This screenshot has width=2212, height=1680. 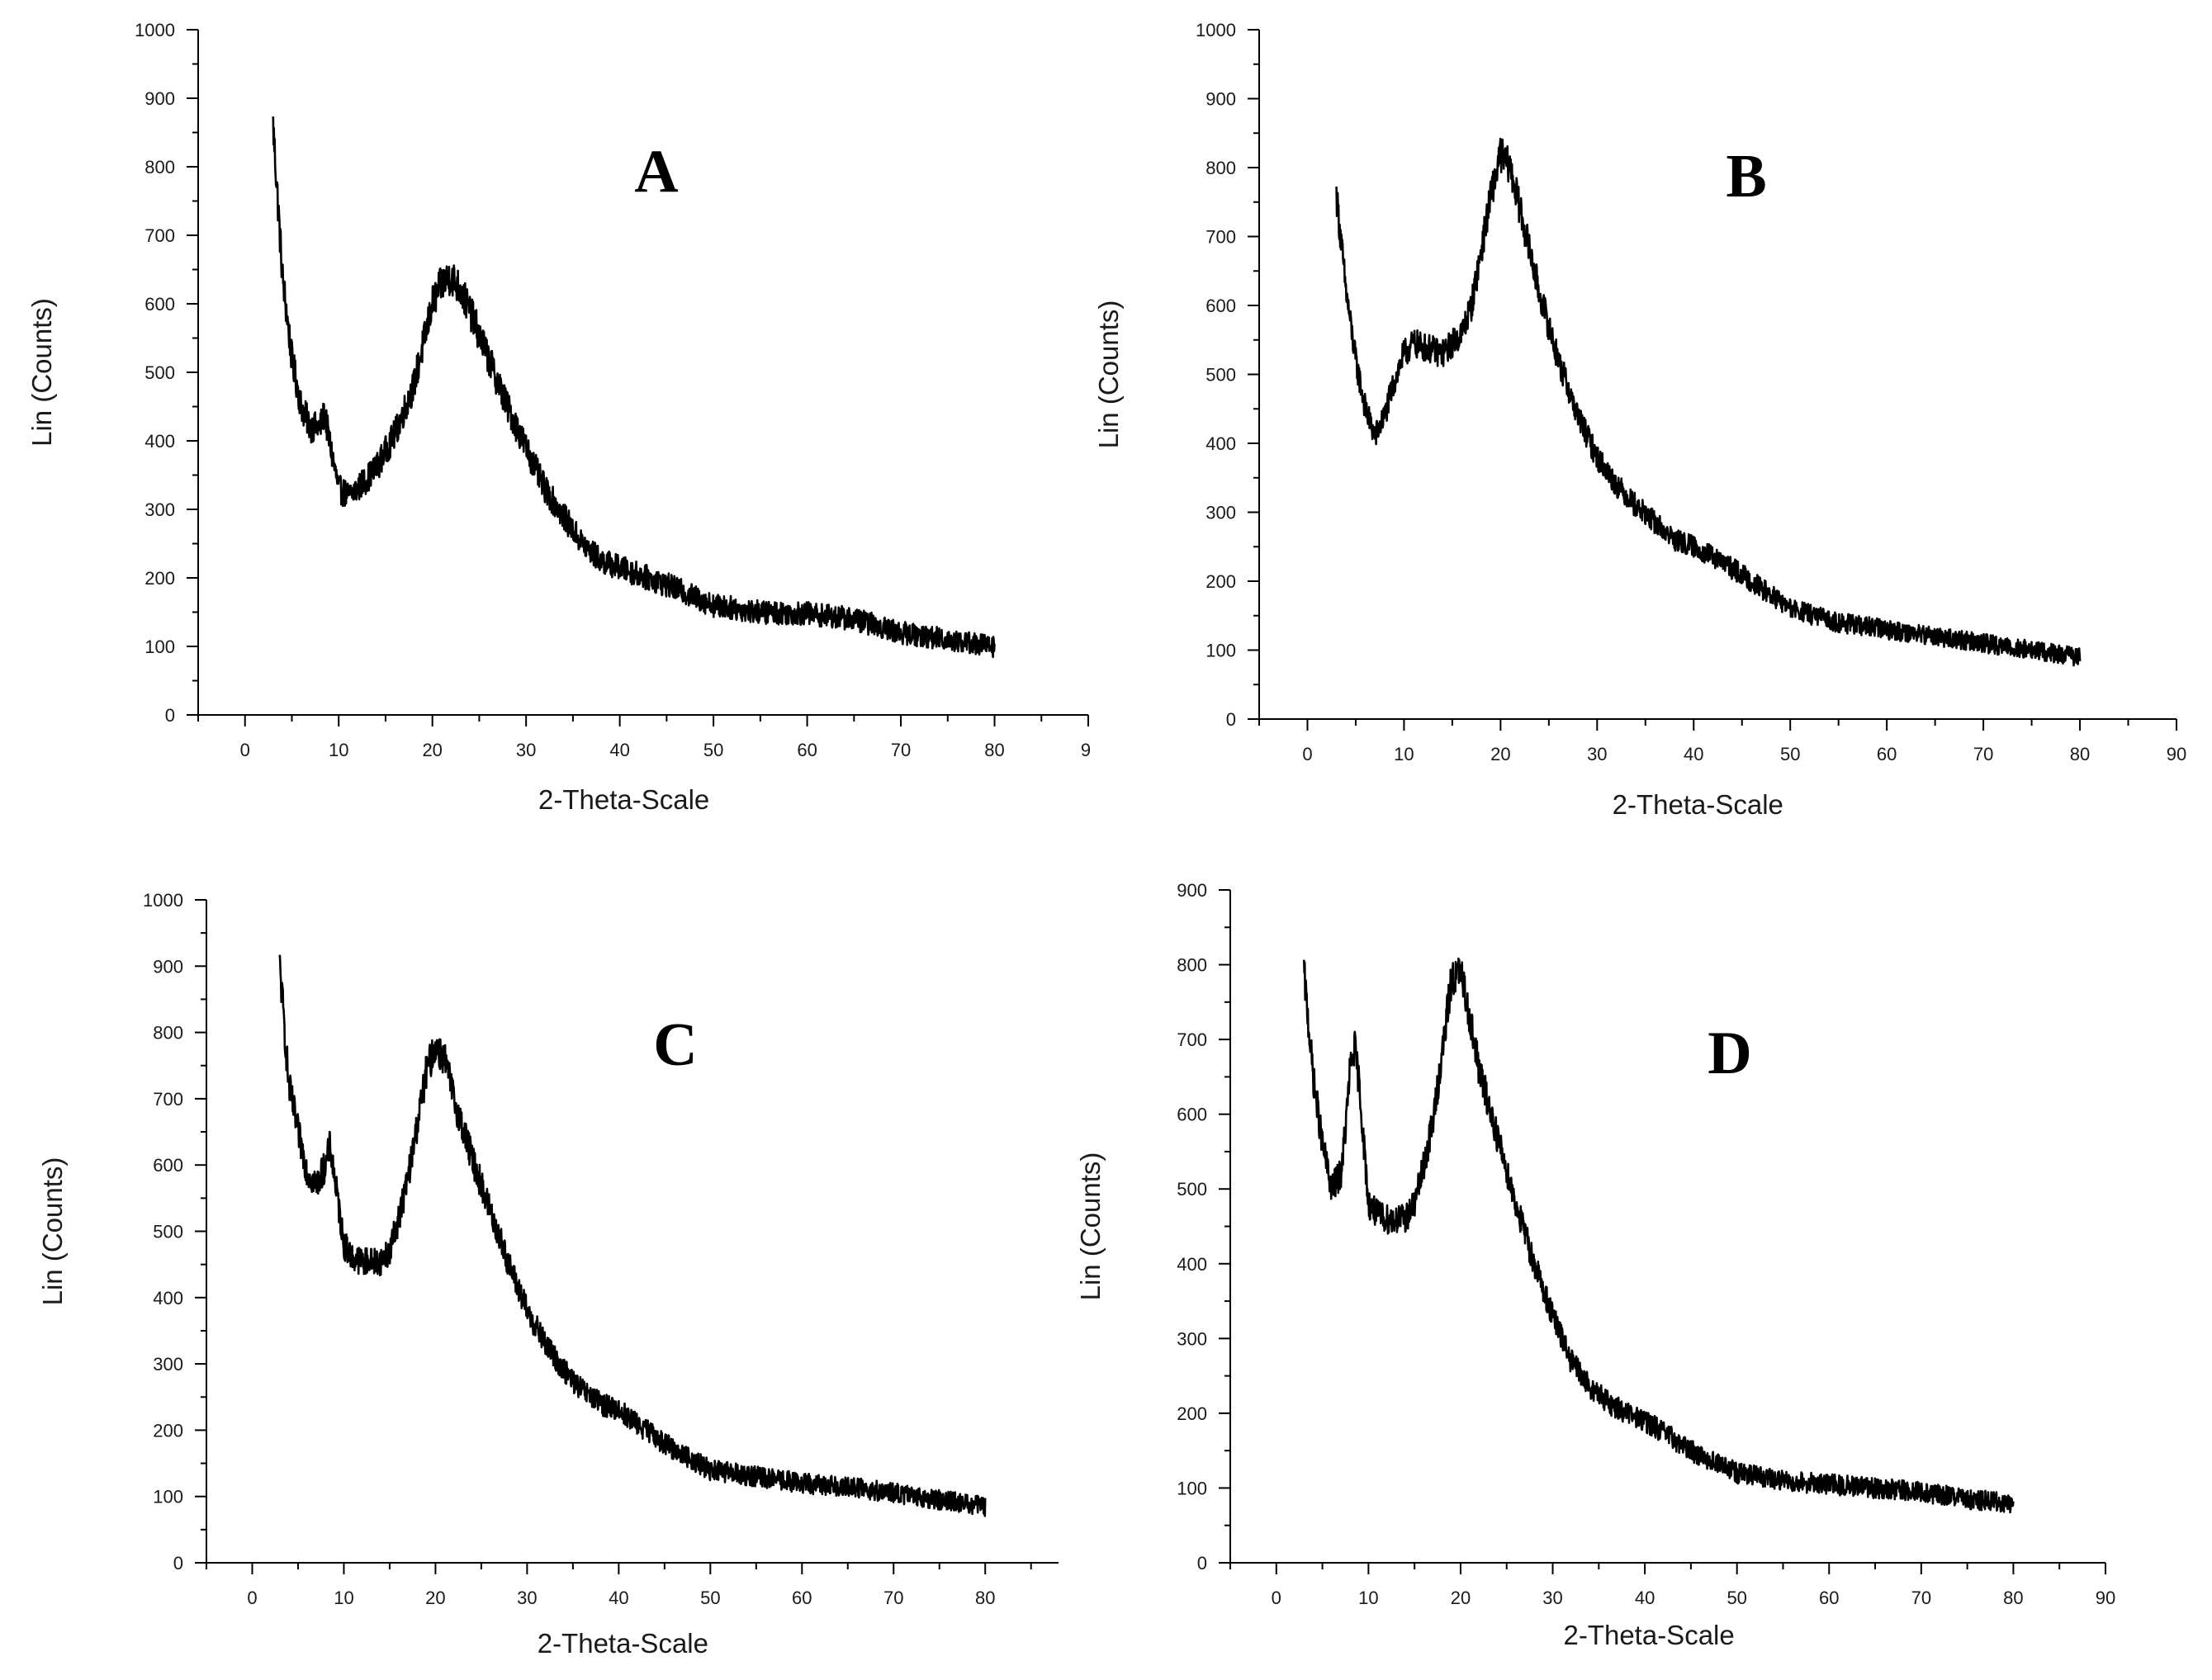 I want to click on panel-label: D, so click(x=1729, y=1053).